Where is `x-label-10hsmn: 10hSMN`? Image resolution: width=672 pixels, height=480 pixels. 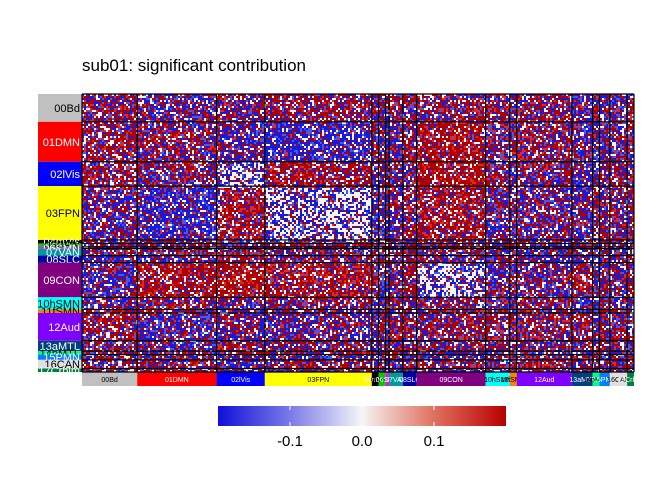 x-label-10hsmn: 10hSMN is located at coordinates (497, 380).